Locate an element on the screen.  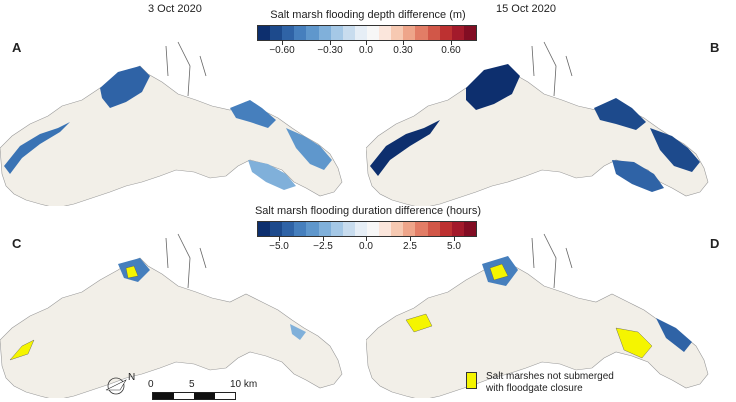
panel-label-d: D is located at coordinates (715, 243).